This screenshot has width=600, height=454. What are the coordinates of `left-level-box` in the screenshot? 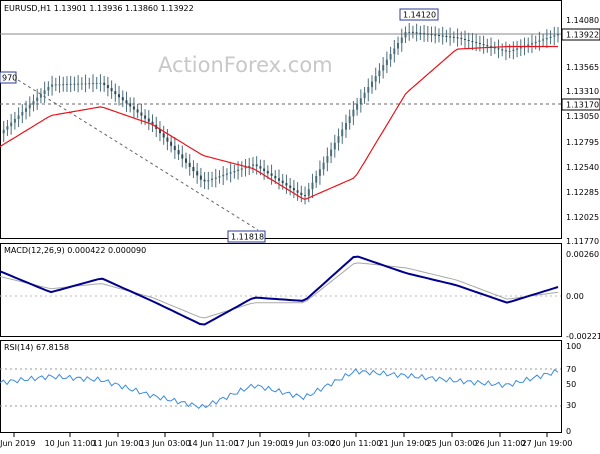 It's located at (8, 77).